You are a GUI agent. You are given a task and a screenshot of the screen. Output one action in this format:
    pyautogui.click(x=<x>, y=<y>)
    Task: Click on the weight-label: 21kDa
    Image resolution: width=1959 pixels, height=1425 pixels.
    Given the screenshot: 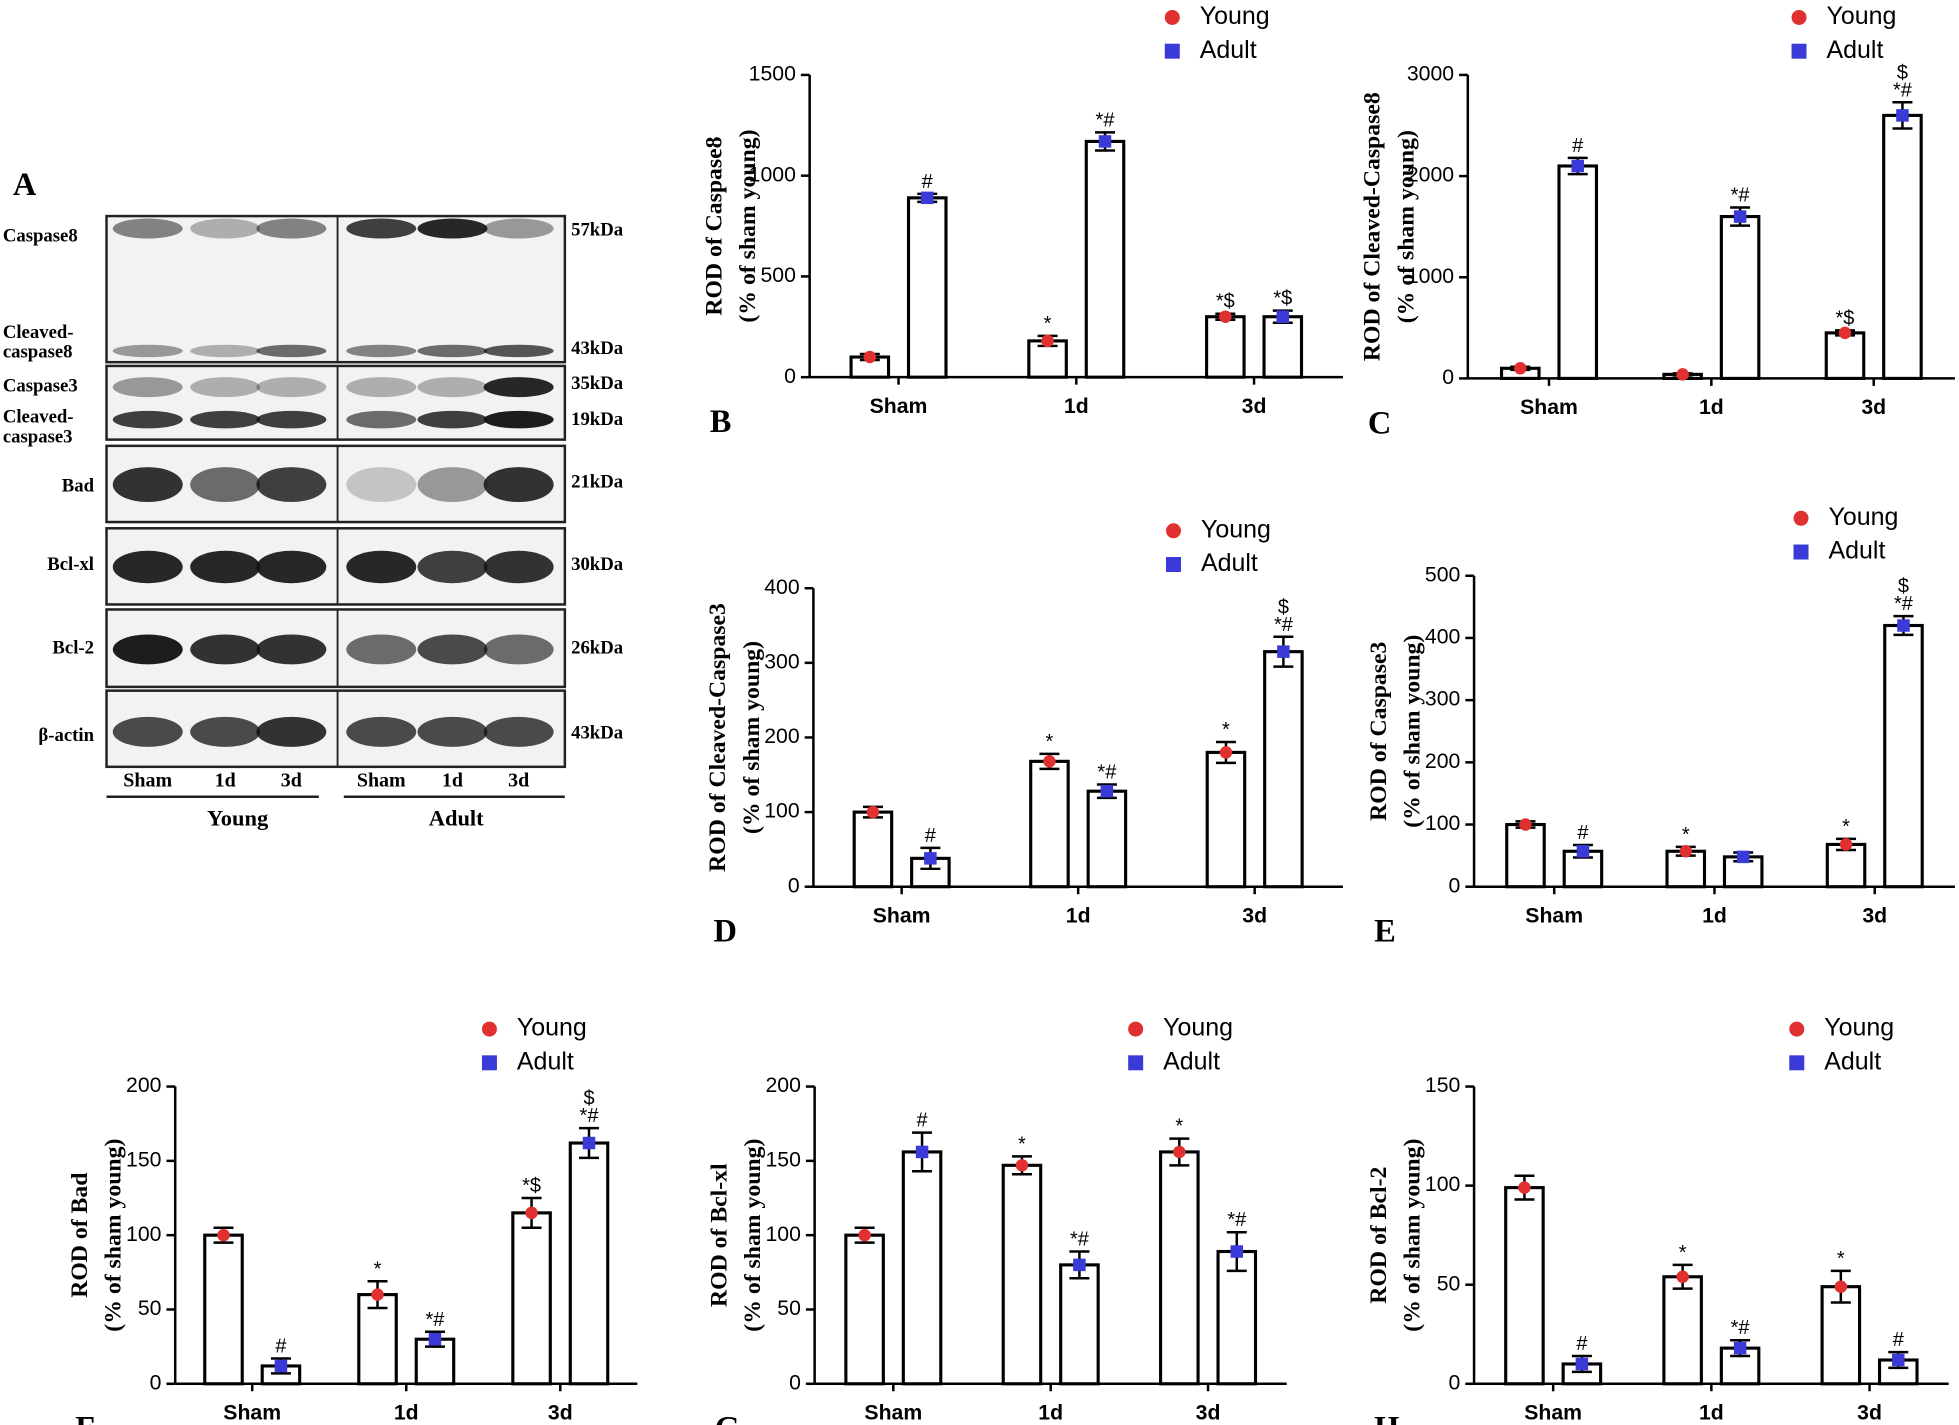 What is the action you would take?
    pyautogui.click(x=597, y=482)
    